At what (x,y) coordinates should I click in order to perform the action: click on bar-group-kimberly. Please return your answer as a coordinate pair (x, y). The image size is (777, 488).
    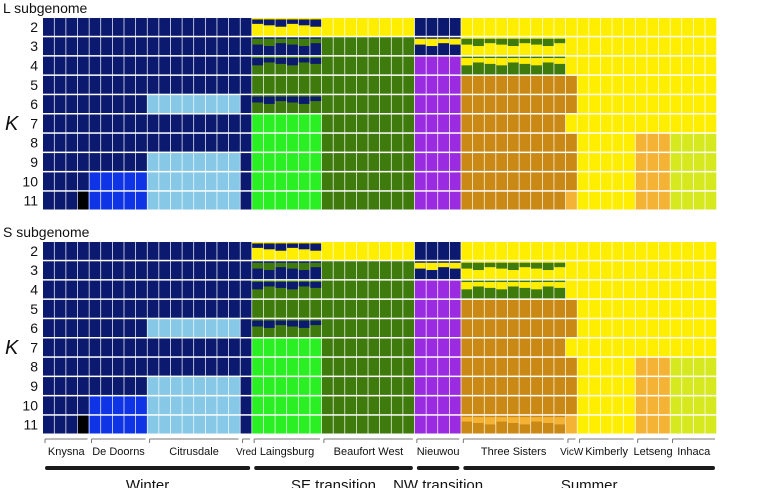
    Looking at the image, I should click on (606, 386).